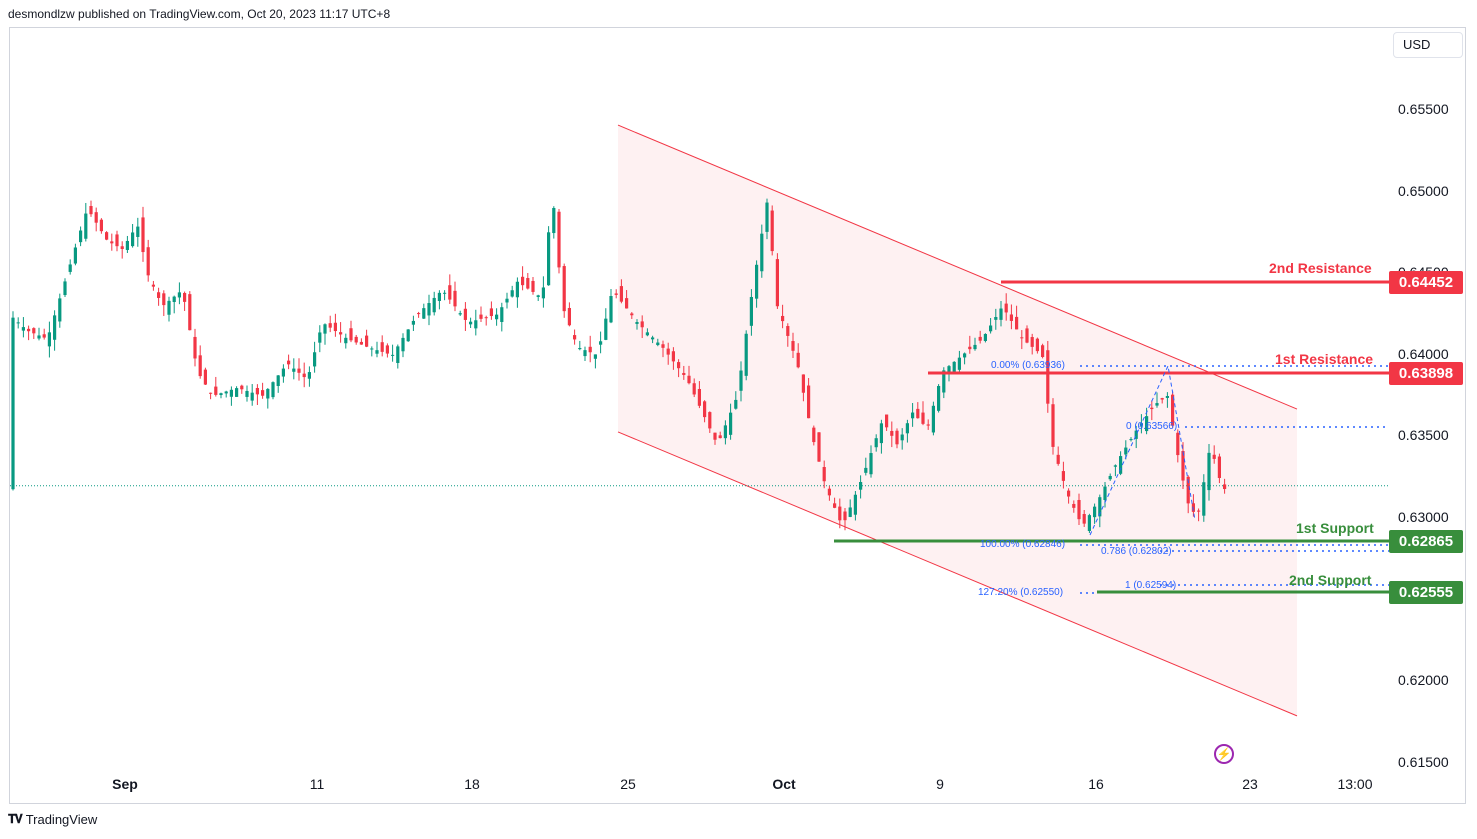 This screenshot has height=839, width=1477. What do you see at coordinates (15, 819) in the screenshot?
I see `tradingview-logo-icon: 𝐓𝐕` at bounding box center [15, 819].